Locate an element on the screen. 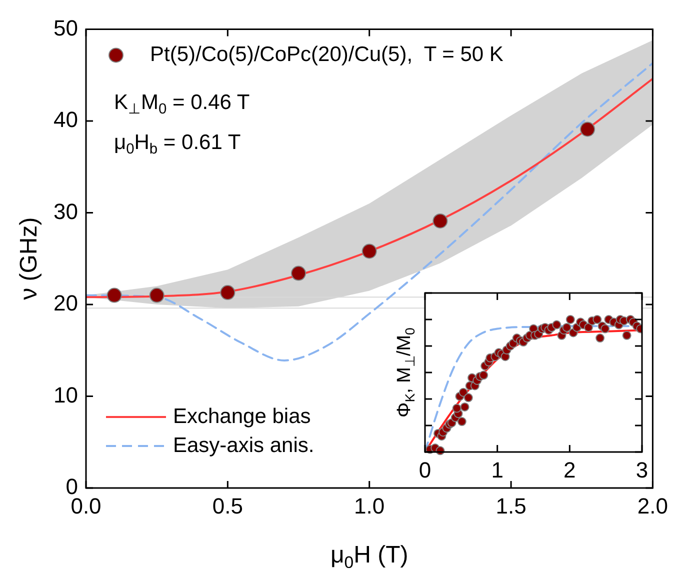  y-tick-label: 30 is located at coordinates (66, 211).